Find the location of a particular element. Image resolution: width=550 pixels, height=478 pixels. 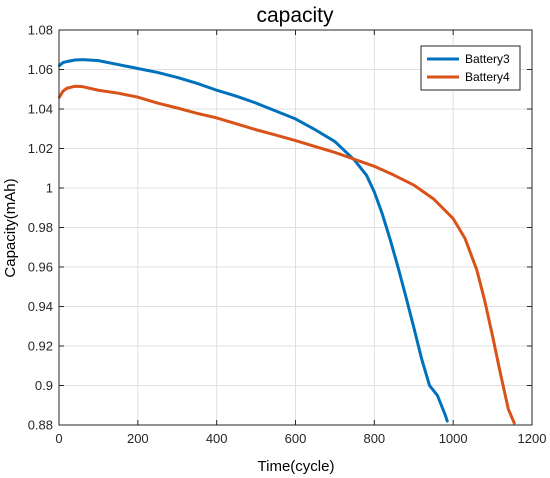

y-tick-label: 0.94 is located at coordinates (40, 306).